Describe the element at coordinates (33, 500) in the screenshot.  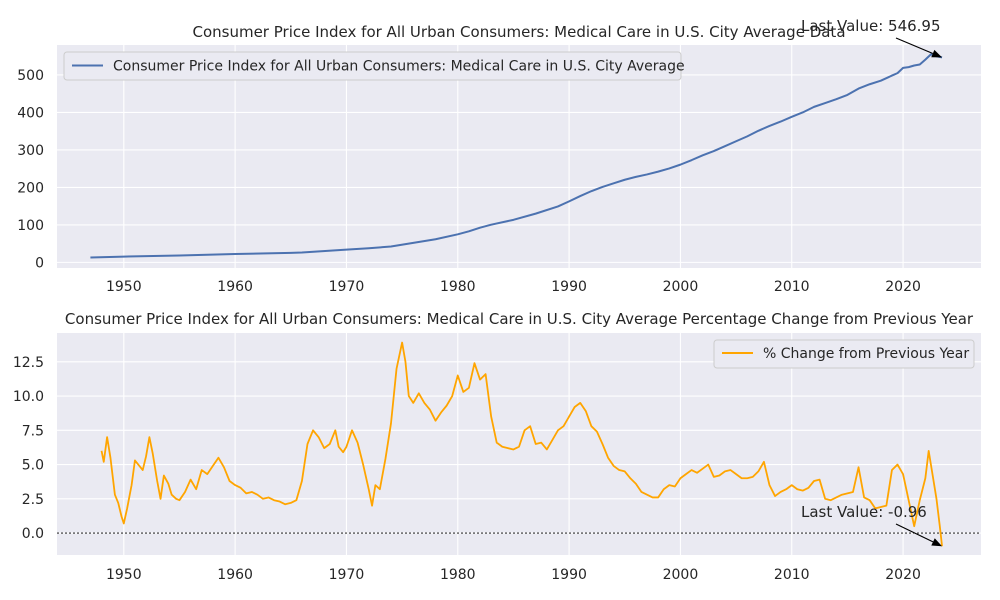
I see `pct-change-y-tick-label: 2.5` at that location.